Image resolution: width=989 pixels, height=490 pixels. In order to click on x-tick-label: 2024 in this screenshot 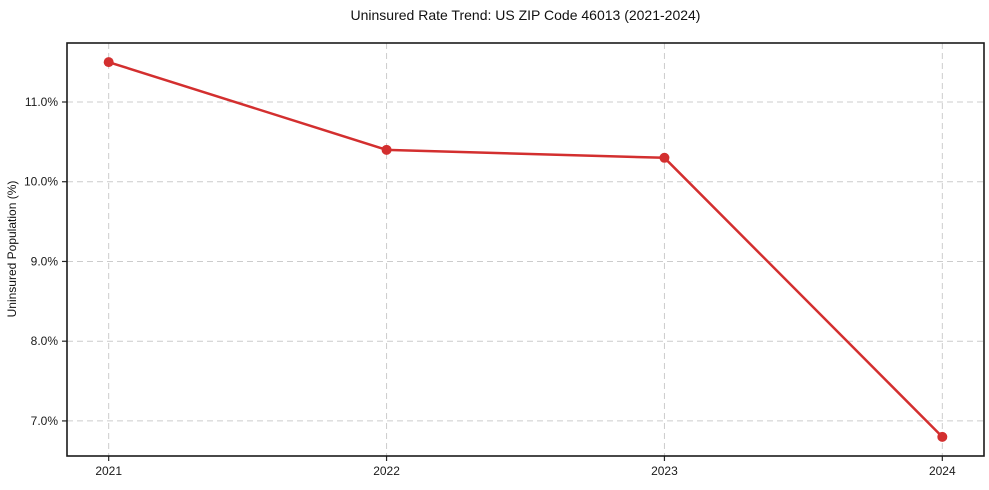, I will do `click(942, 471)`.